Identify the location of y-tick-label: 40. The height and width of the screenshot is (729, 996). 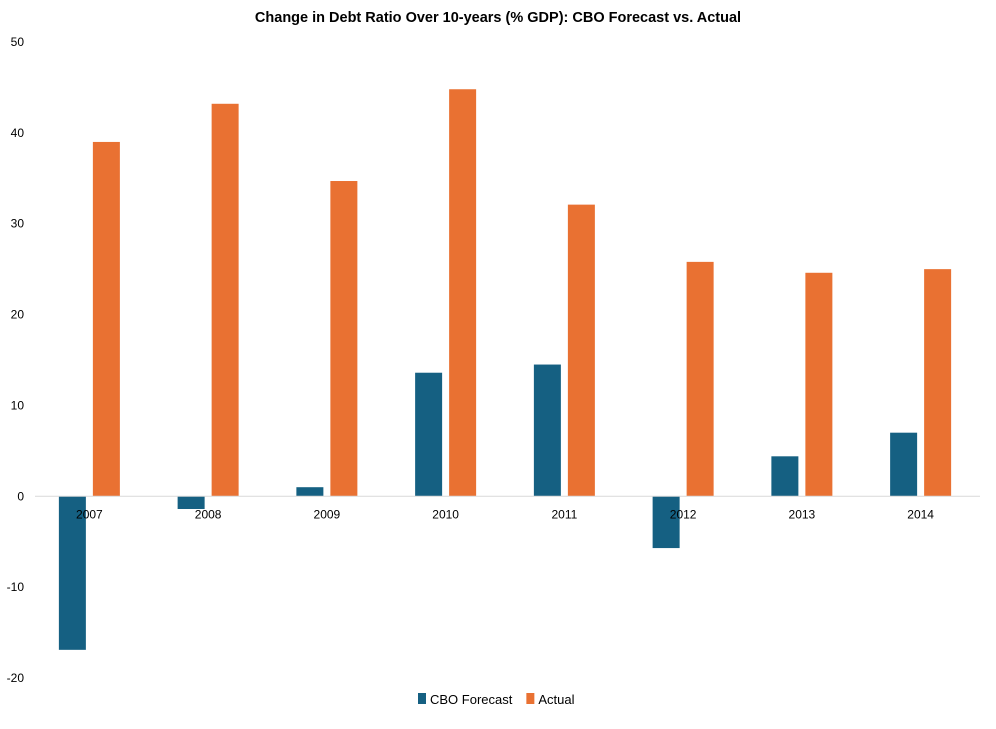
(18, 133).